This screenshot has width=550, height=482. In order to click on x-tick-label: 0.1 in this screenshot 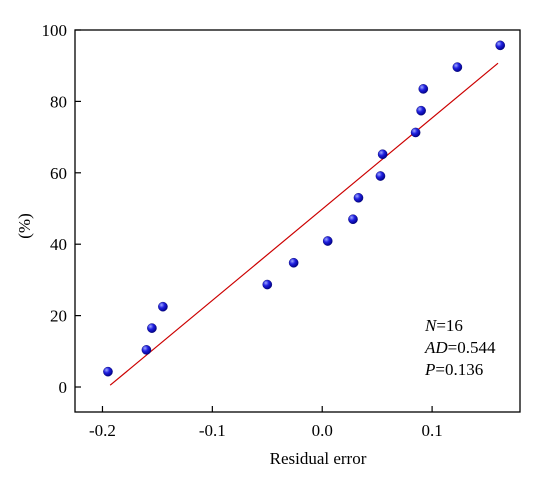, I will do `click(431, 430)`.